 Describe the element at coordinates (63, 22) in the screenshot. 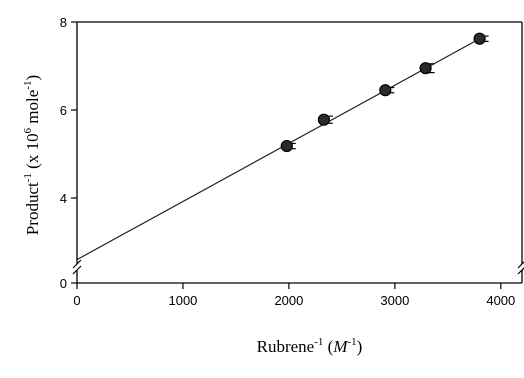

I see `y-tick-label: 8` at that location.